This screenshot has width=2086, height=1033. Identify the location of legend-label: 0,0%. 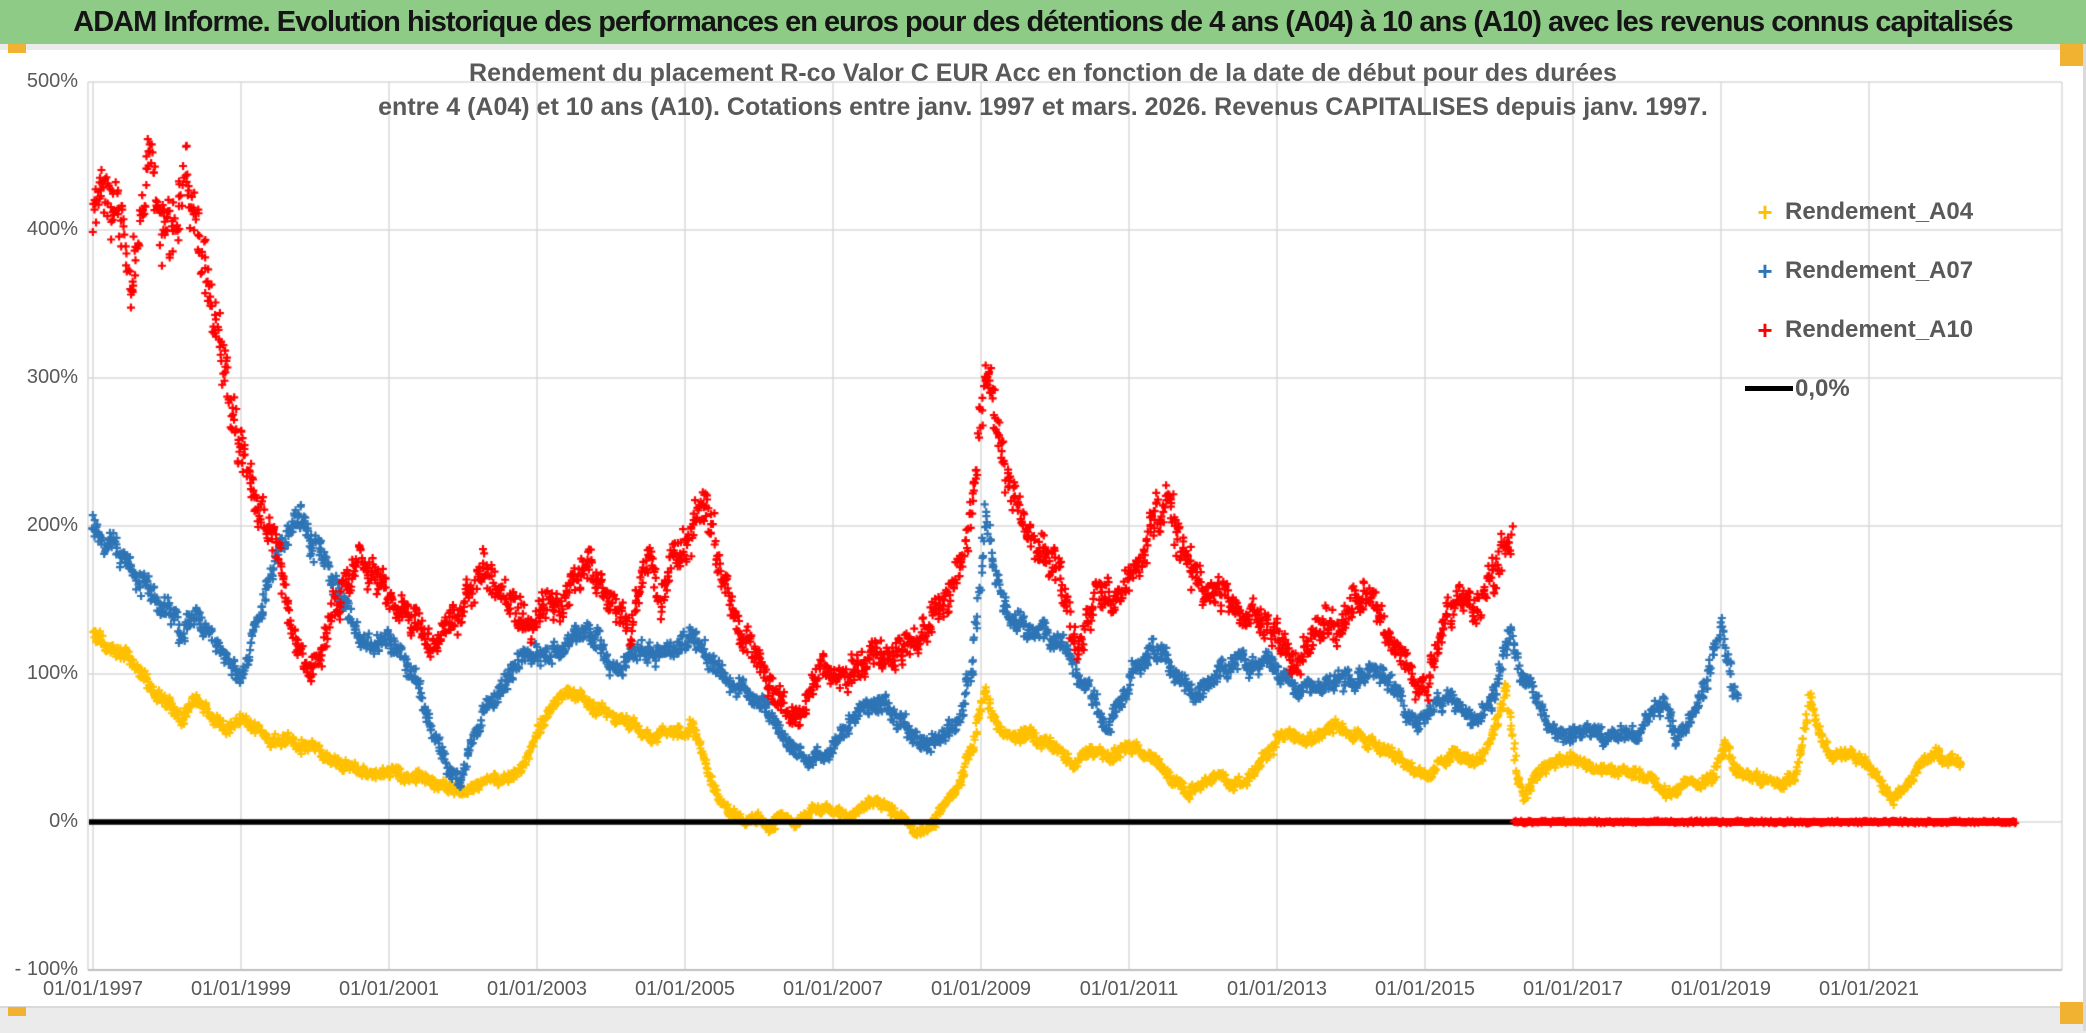
(1822, 388).